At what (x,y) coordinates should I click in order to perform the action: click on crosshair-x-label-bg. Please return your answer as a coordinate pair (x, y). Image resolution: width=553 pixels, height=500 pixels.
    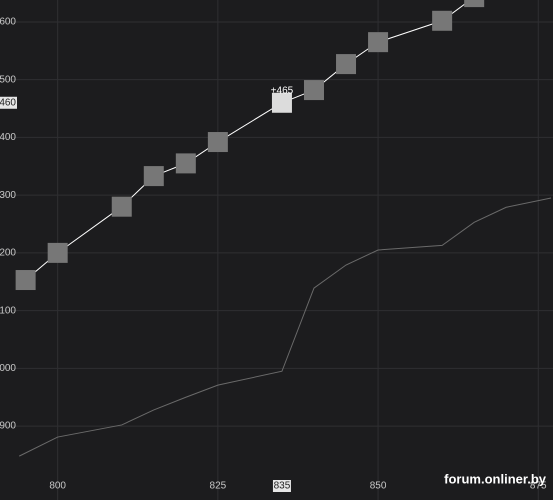
    Looking at the image, I should click on (281, 486).